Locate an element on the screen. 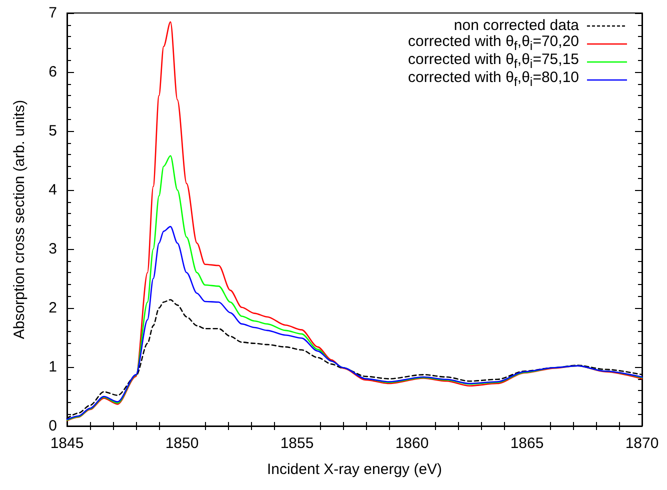 This screenshot has width=667, height=490. x-tick-label: 1860 is located at coordinates (412, 443).